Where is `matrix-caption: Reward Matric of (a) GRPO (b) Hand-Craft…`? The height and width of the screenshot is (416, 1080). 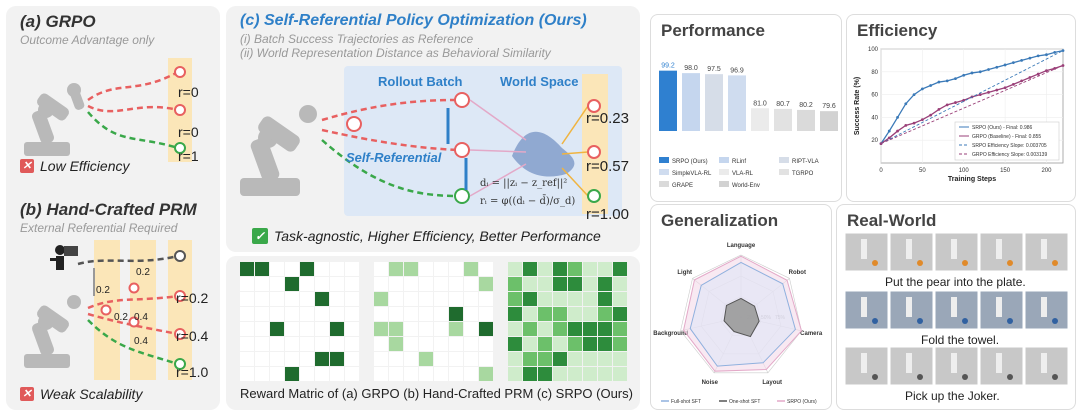 matrix-caption: Reward Matric of (a) GRPO (b) Hand-Craft… is located at coordinates (436, 393).